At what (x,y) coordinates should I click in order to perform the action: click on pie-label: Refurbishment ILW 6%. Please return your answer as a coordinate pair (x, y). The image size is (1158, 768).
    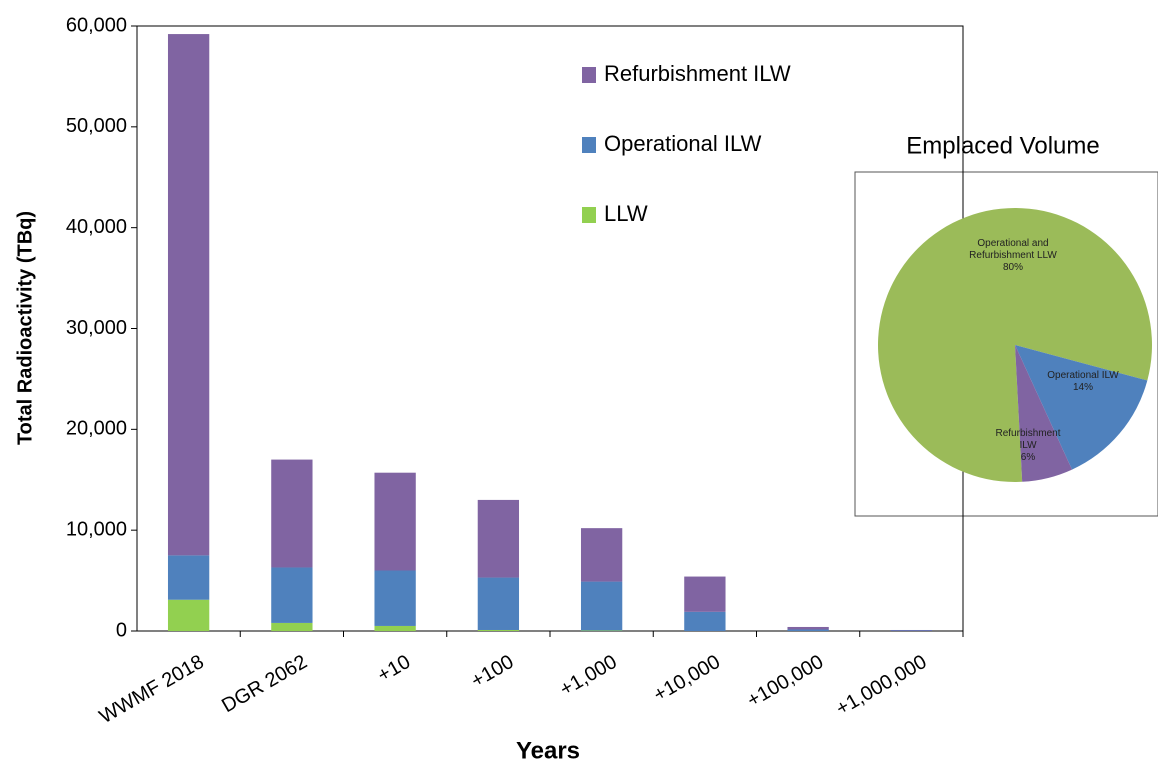
    Looking at the image, I should click on (1028, 446).